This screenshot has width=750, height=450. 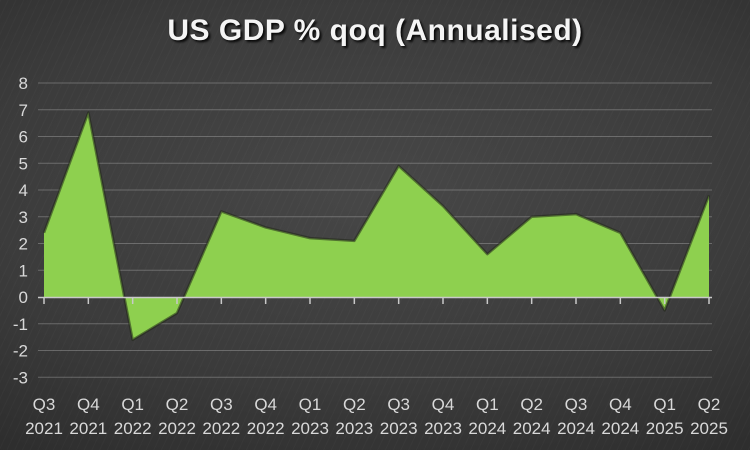 What do you see at coordinates (23, 190) in the screenshot?
I see `y-tick-label: 4` at bounding box center [23, 190].